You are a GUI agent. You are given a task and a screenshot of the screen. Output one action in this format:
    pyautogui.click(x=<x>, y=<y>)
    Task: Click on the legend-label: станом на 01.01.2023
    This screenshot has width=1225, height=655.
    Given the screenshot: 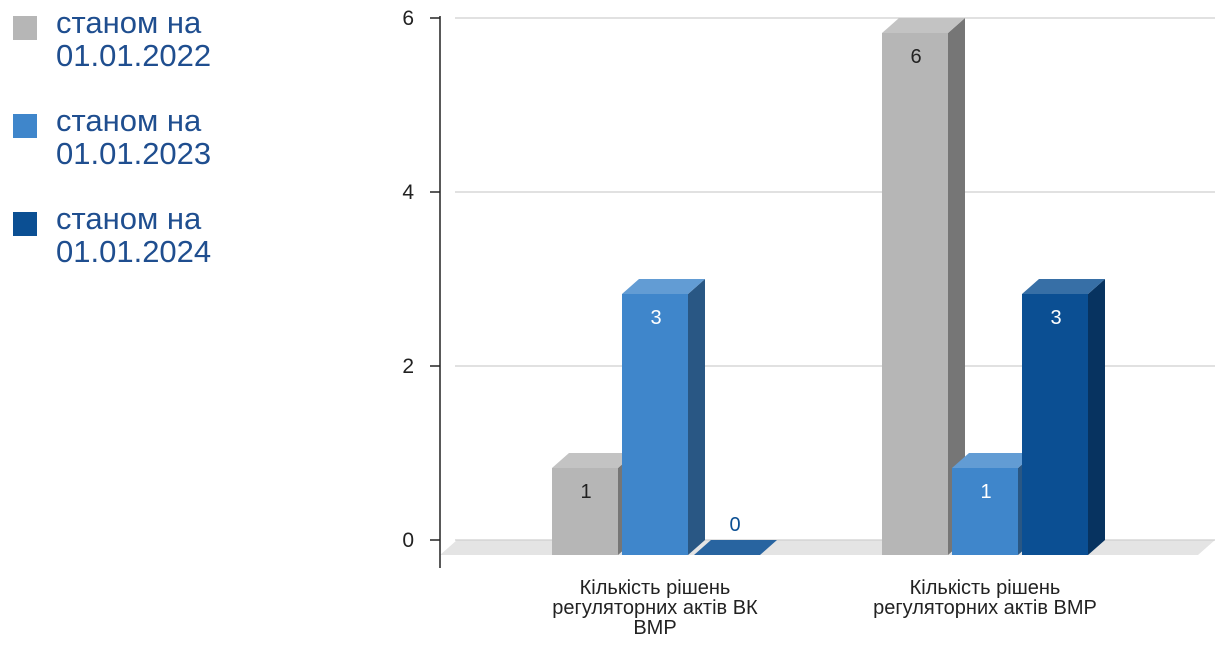 What is the action you would take?
    pyautogui.click(x=176, y=137)
    